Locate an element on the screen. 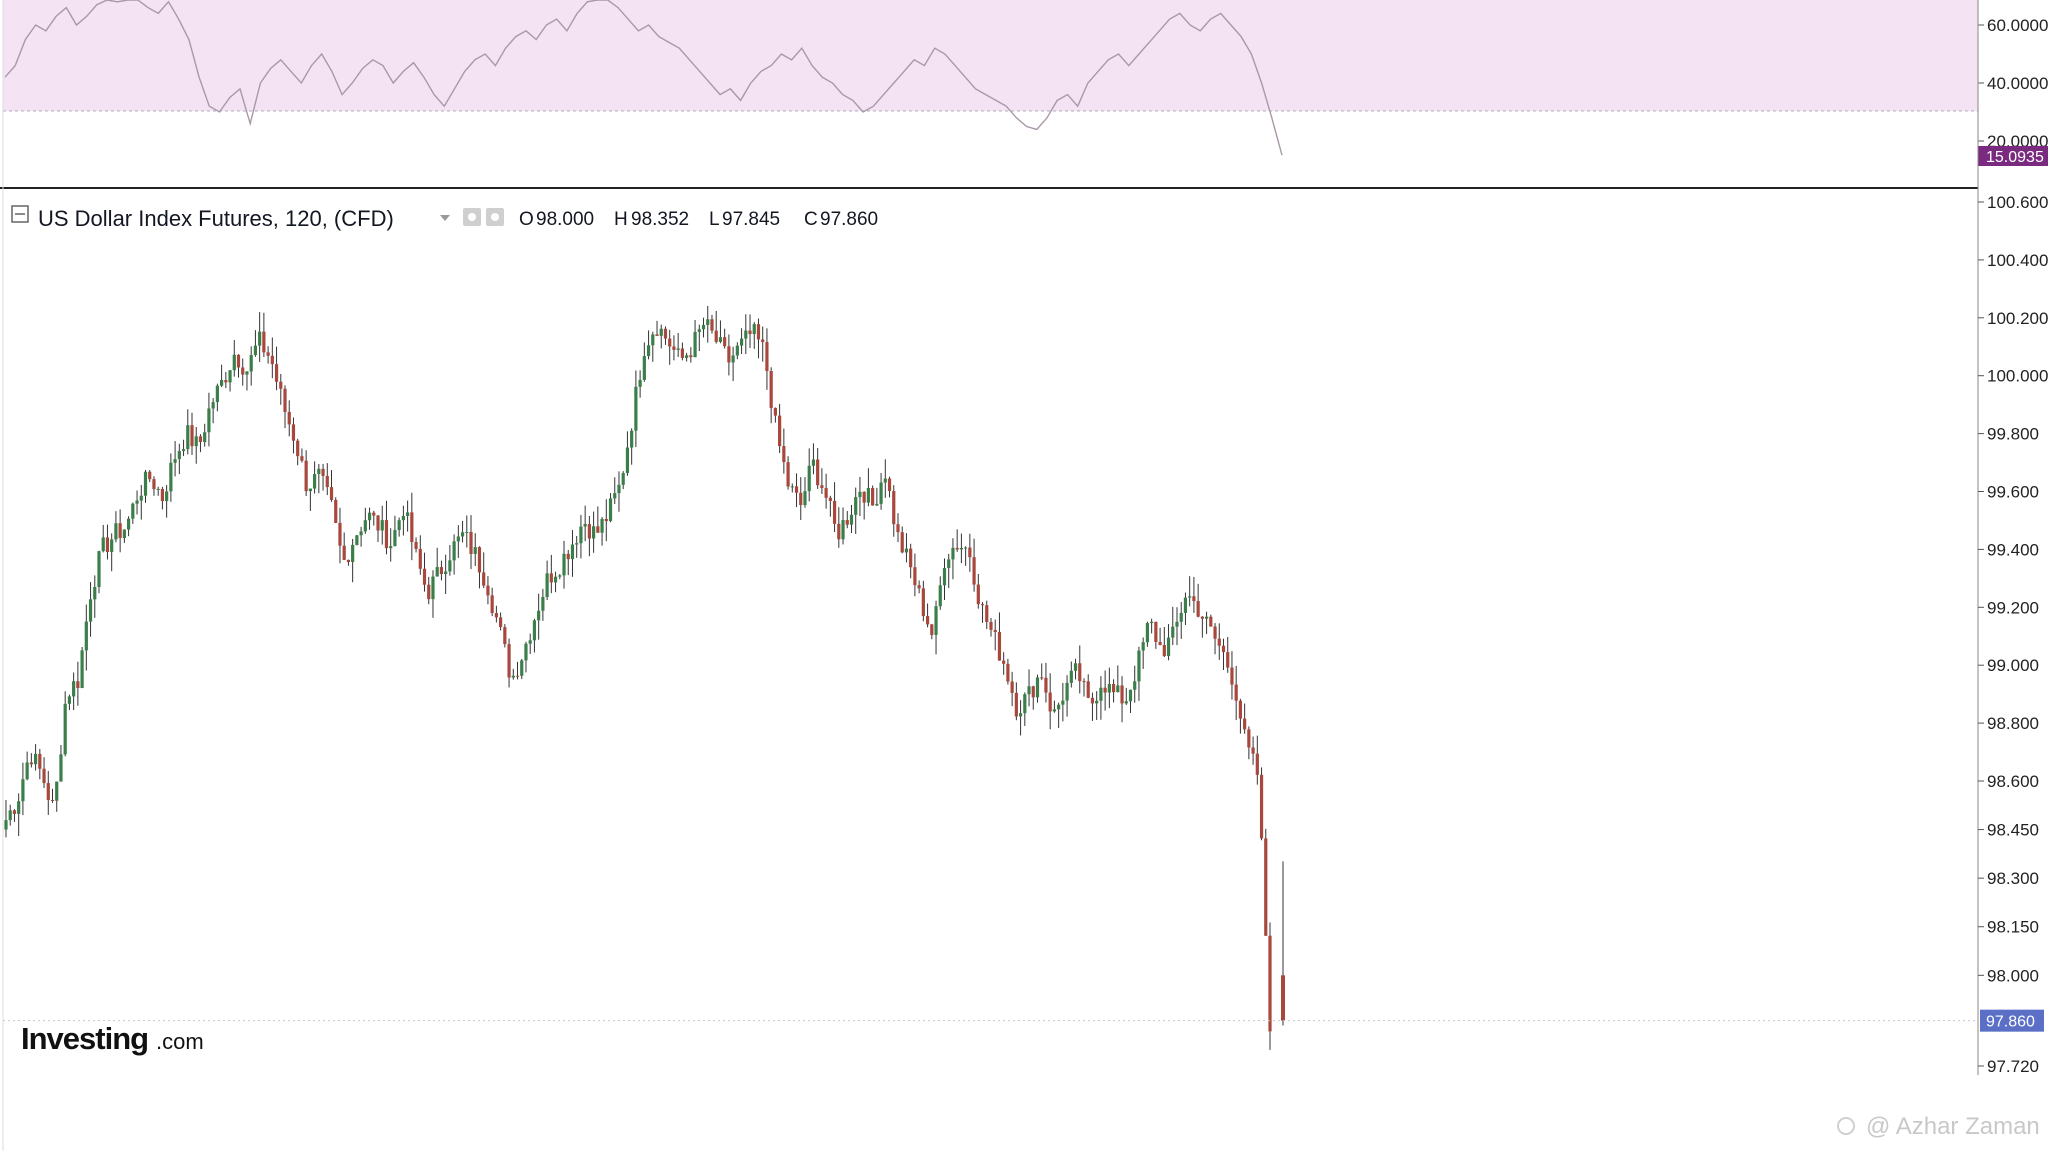  price-tick-label: 100.200 is located at coordinates (2017, 318).